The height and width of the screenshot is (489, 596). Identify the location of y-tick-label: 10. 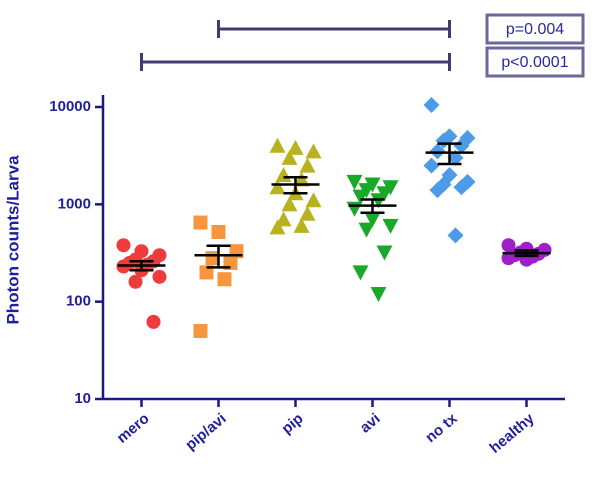
(82, 398).